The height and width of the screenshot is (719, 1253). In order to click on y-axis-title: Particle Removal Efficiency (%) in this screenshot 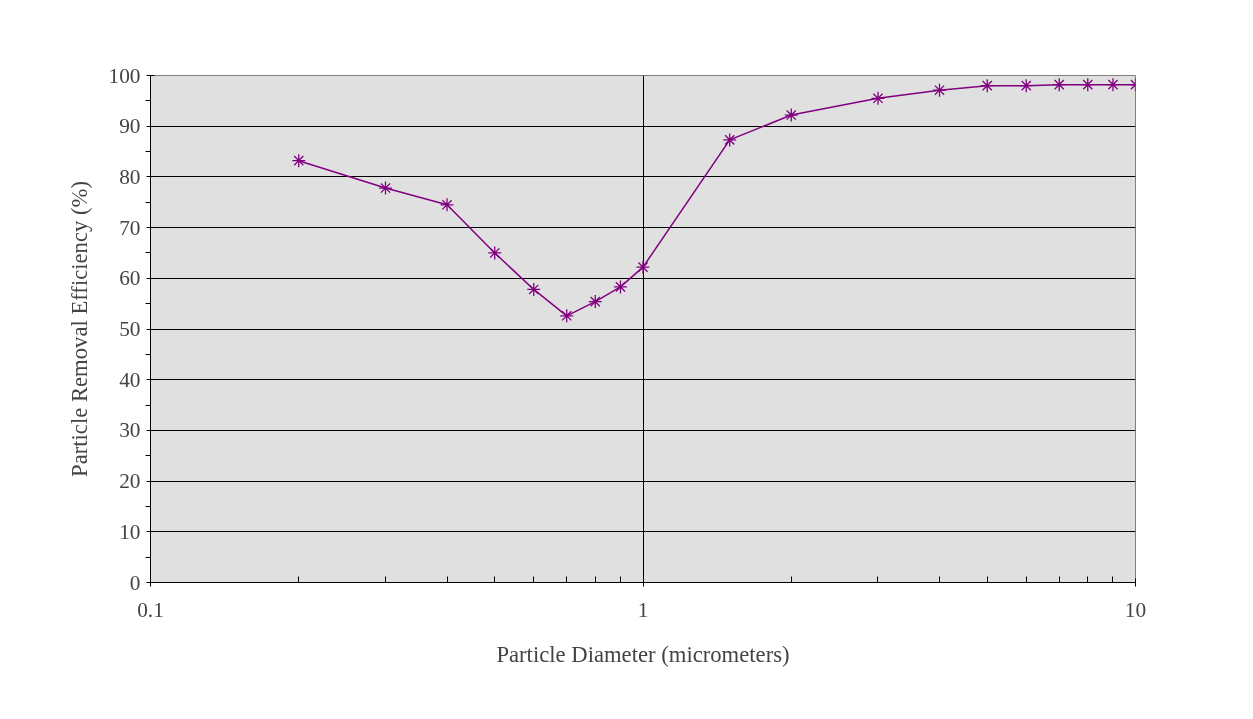, I will do `click(79, 329)`.